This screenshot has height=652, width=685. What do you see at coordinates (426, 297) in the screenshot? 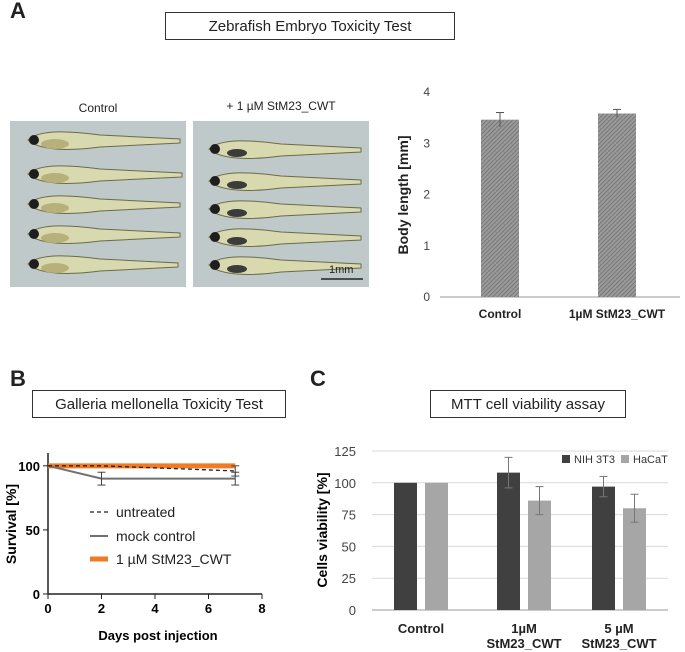
I see `body-length-y-tick-label: 0` at bounding box center [426, 297].